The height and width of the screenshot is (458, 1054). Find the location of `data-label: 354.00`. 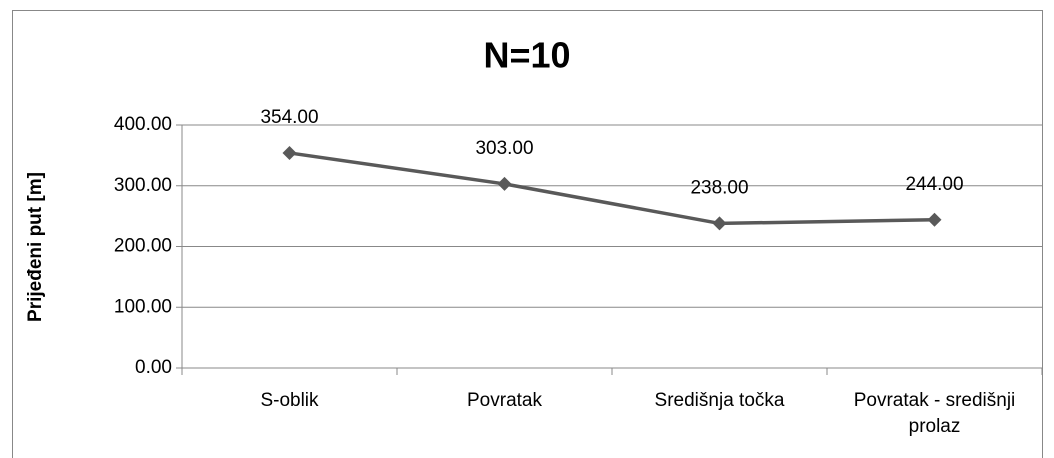

data-label: 354.00 is located at coordinates (289, 117).